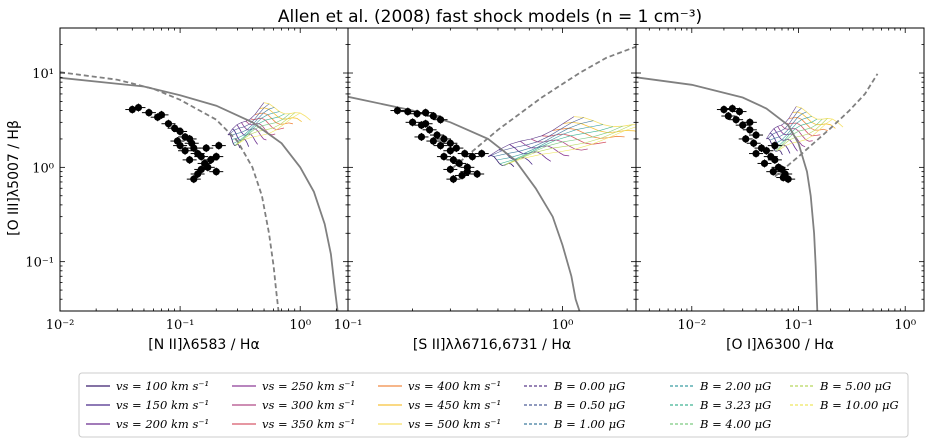 This screenshot has height=444, width=936. I want to click on legend-label: vs = 200 km s⁻¹, so click(162, 424).